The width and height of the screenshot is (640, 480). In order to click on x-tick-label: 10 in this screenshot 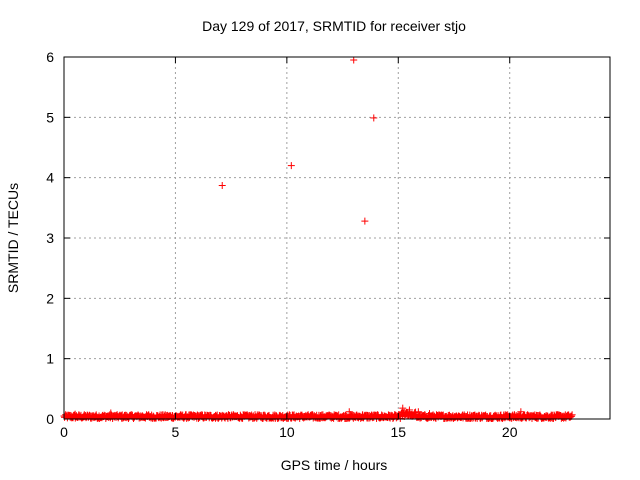, I will do `click(287, 432)`.